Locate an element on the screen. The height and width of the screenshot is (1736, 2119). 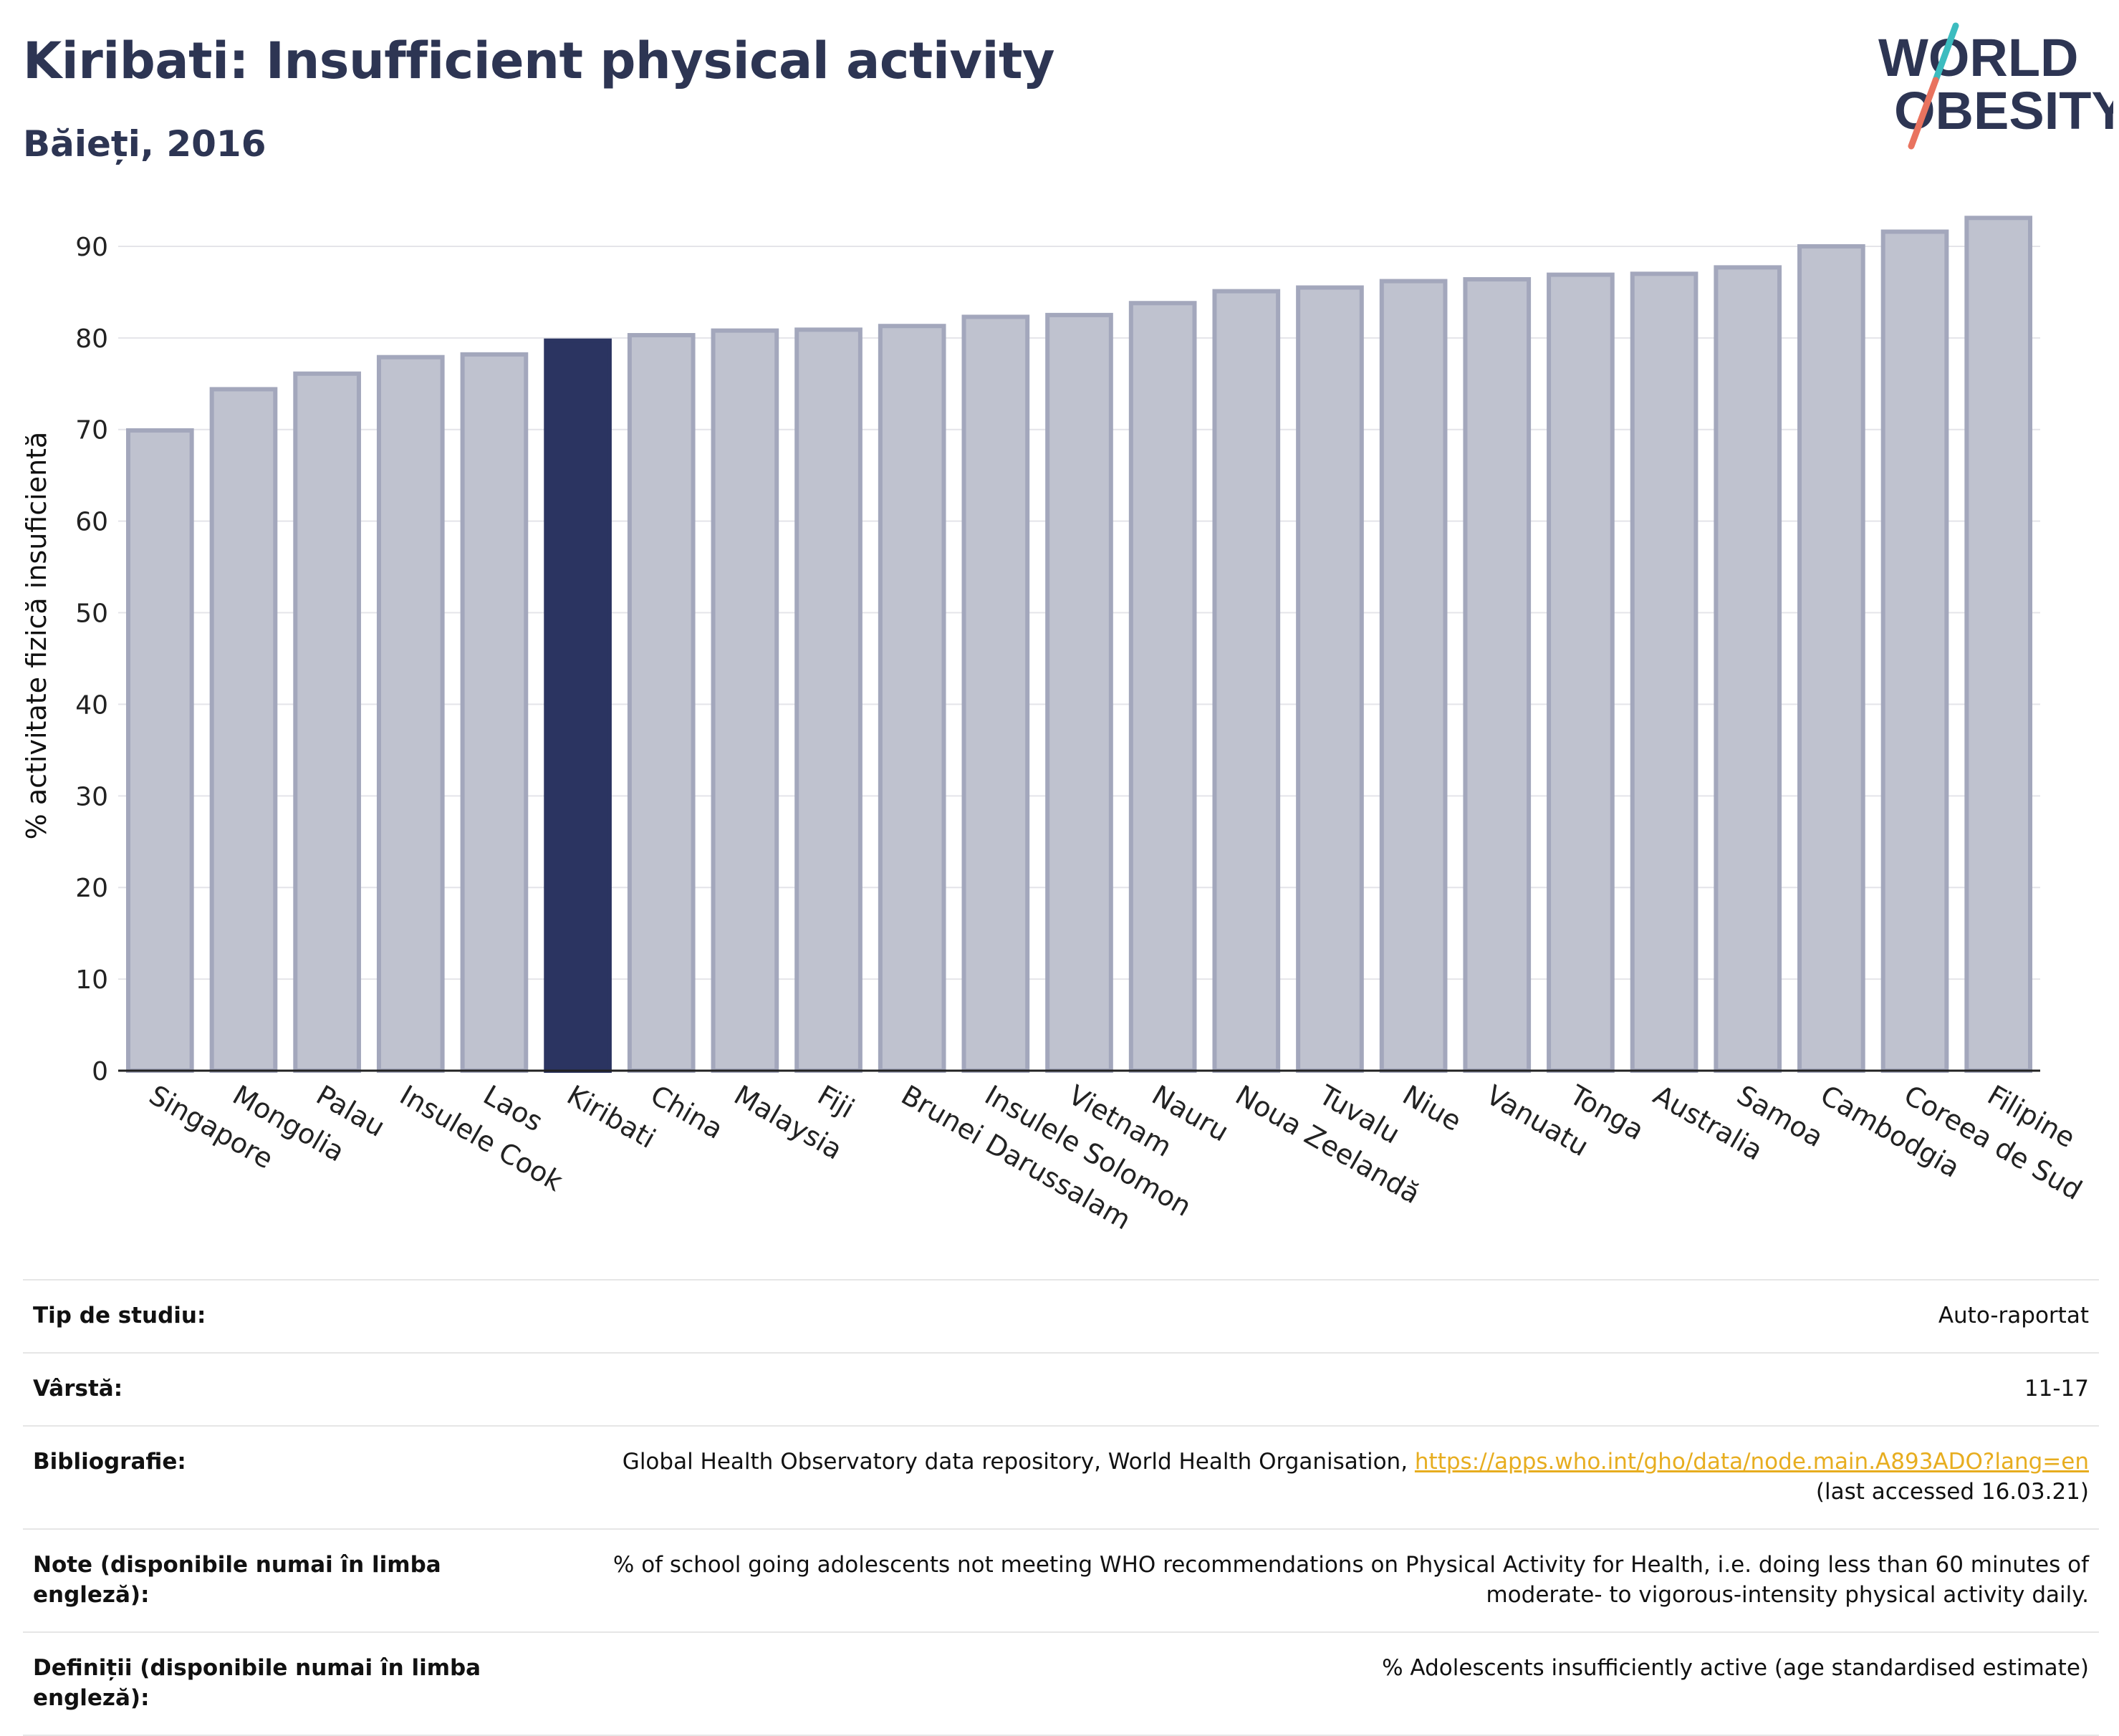
bar-australia is located at coordinates (1664, 672).